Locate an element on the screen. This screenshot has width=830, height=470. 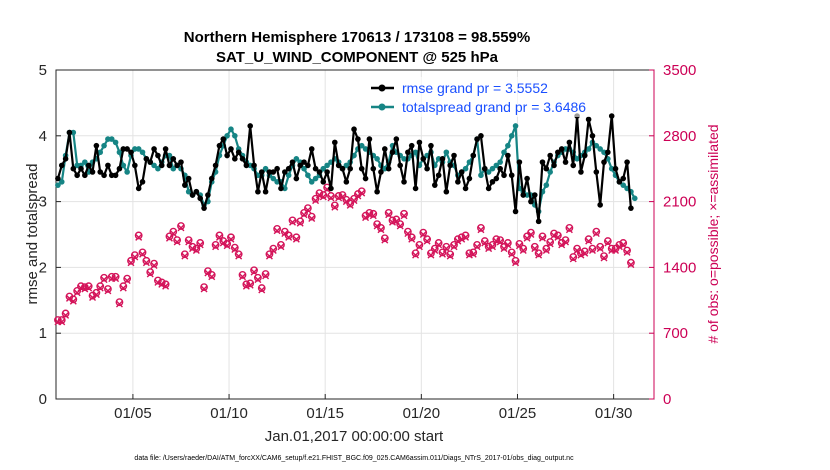
right-tick-label: 3500 is located at coordinates (679, 70).